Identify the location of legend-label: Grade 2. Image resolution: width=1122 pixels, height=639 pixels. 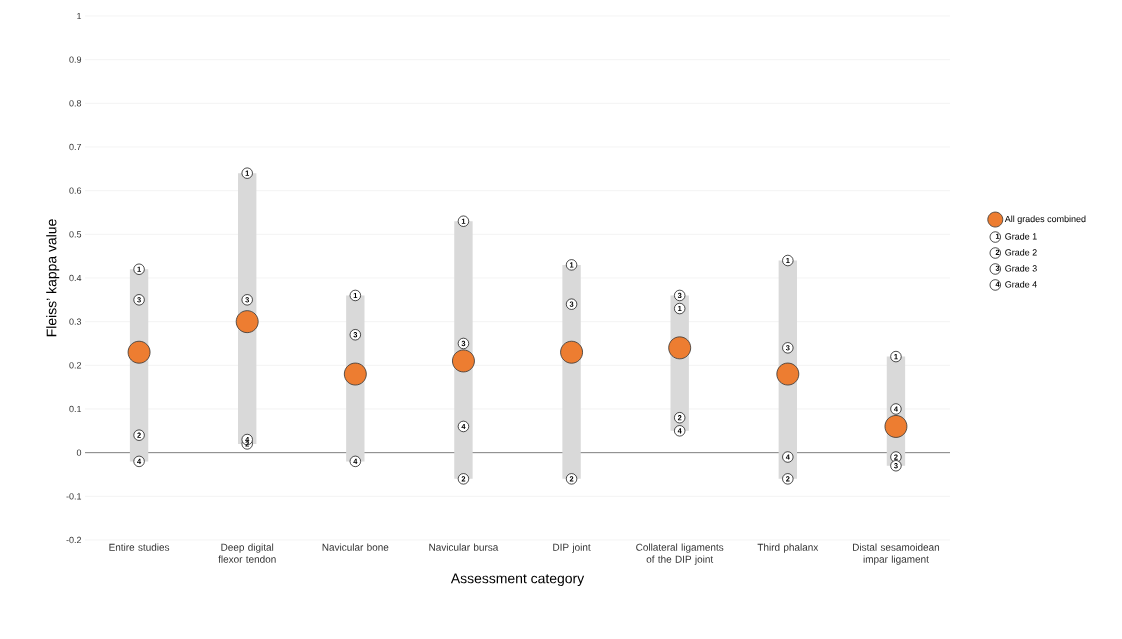
(1021, 252).